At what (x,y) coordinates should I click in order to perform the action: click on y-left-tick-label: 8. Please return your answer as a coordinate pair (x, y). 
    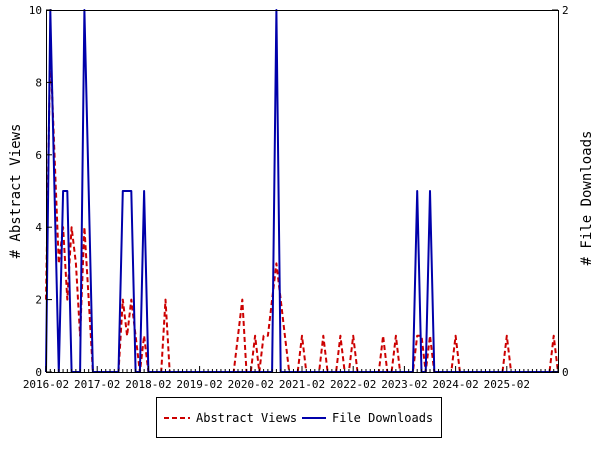
    Looking at the image, I should click on (38, 82).